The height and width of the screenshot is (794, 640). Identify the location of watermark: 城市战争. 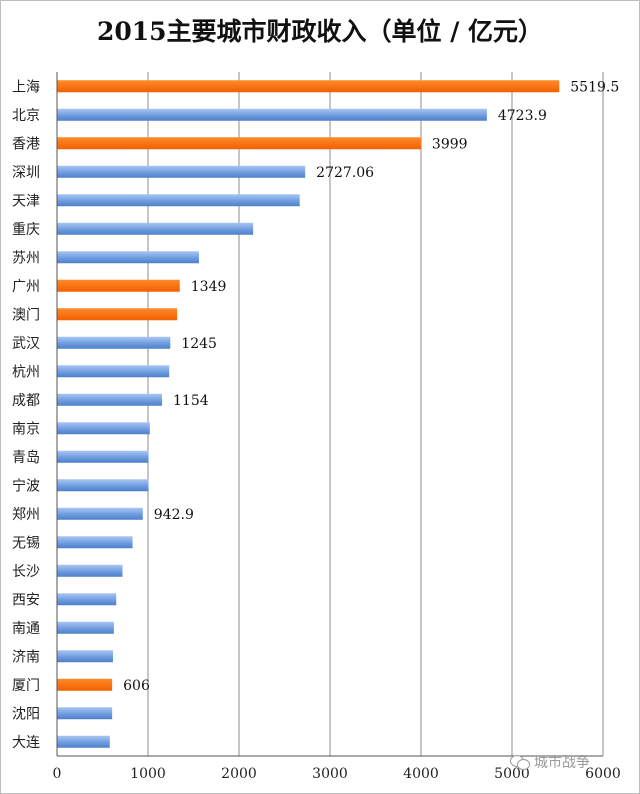
(550, 762).